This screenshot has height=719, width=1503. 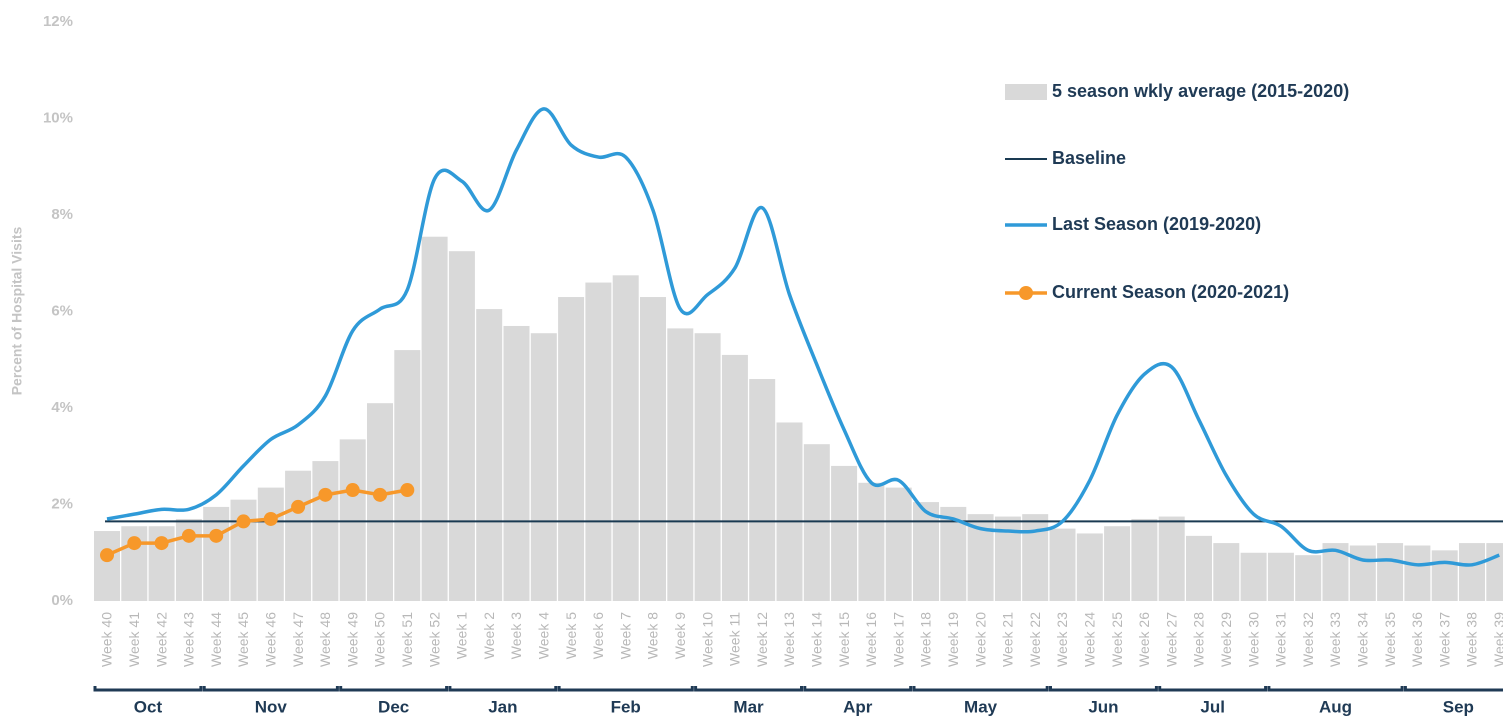 What do you see at coordinates (858, 706) in the screenshot?
I see `month-label: Apr` at bounding box center [858, 706].